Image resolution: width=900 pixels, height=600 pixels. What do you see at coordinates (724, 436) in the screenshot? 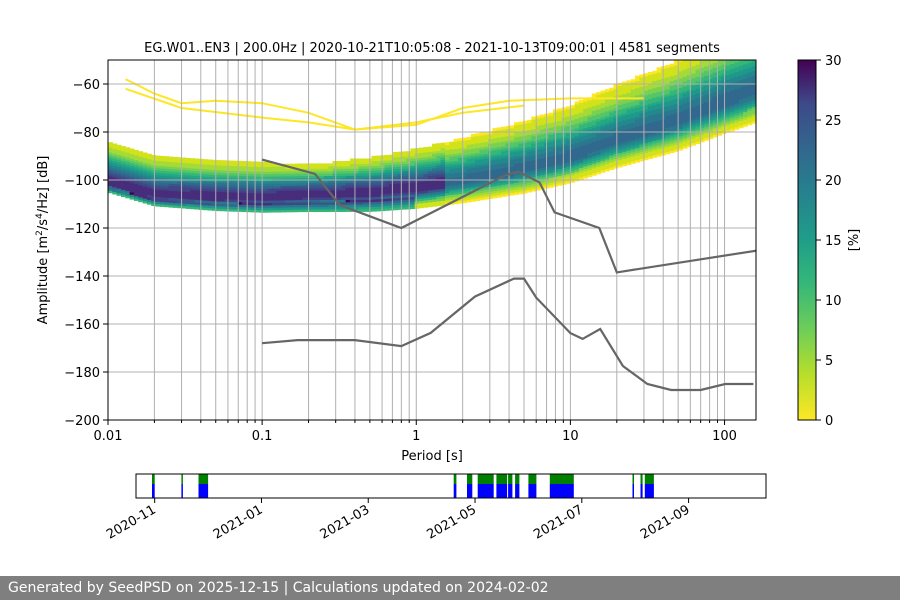
I see `x-tick-label: 100` at bounding box center [724, 436].